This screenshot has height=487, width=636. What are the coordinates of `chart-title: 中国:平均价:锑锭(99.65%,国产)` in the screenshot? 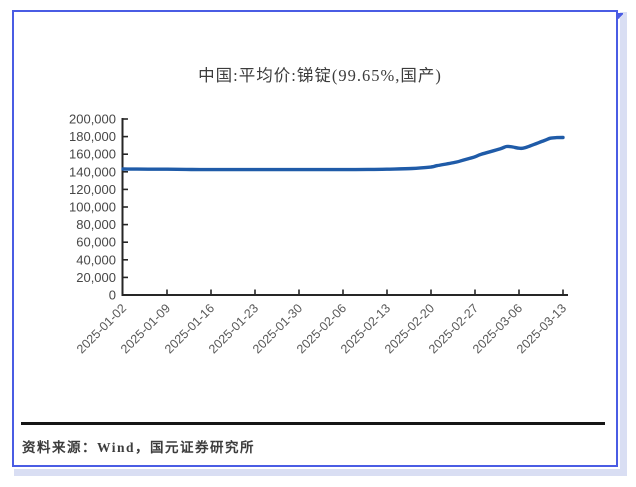 It's located at (320, 75).